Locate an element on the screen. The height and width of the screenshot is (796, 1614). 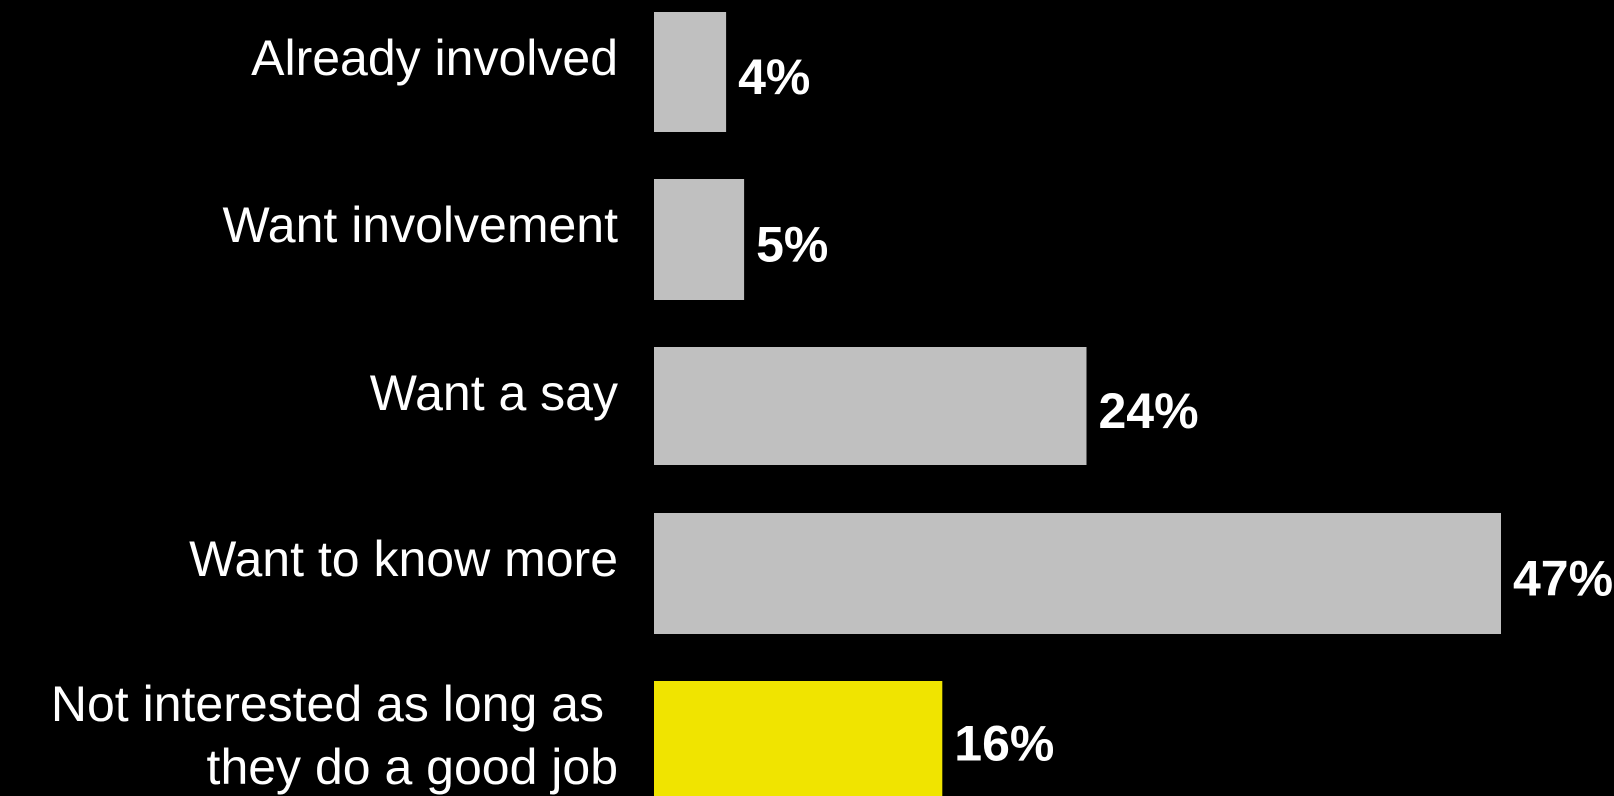
value-label-1: 4% is located at coordinates (774, 77).